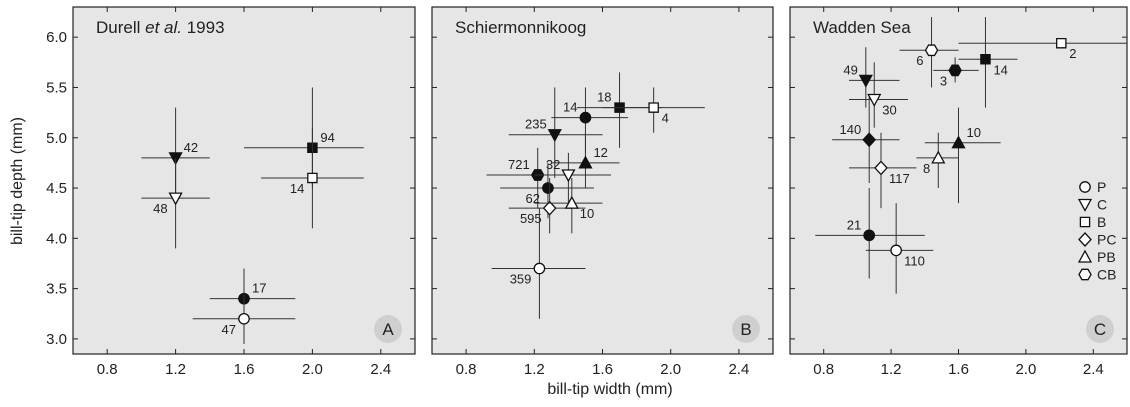 The width and height of the screenshot is (1130, 407). Describe the element at coordinates (919, 60) in the screenshot. I see `data-label: 6` at that location.